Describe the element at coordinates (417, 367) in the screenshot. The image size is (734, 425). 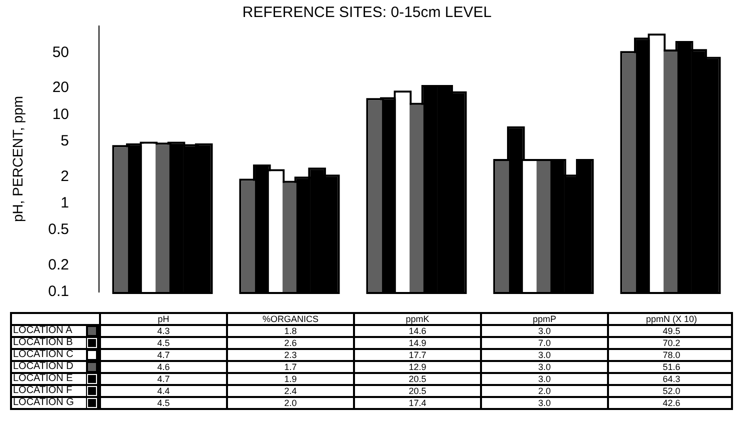
I see `data-label: 12.9` at that location.